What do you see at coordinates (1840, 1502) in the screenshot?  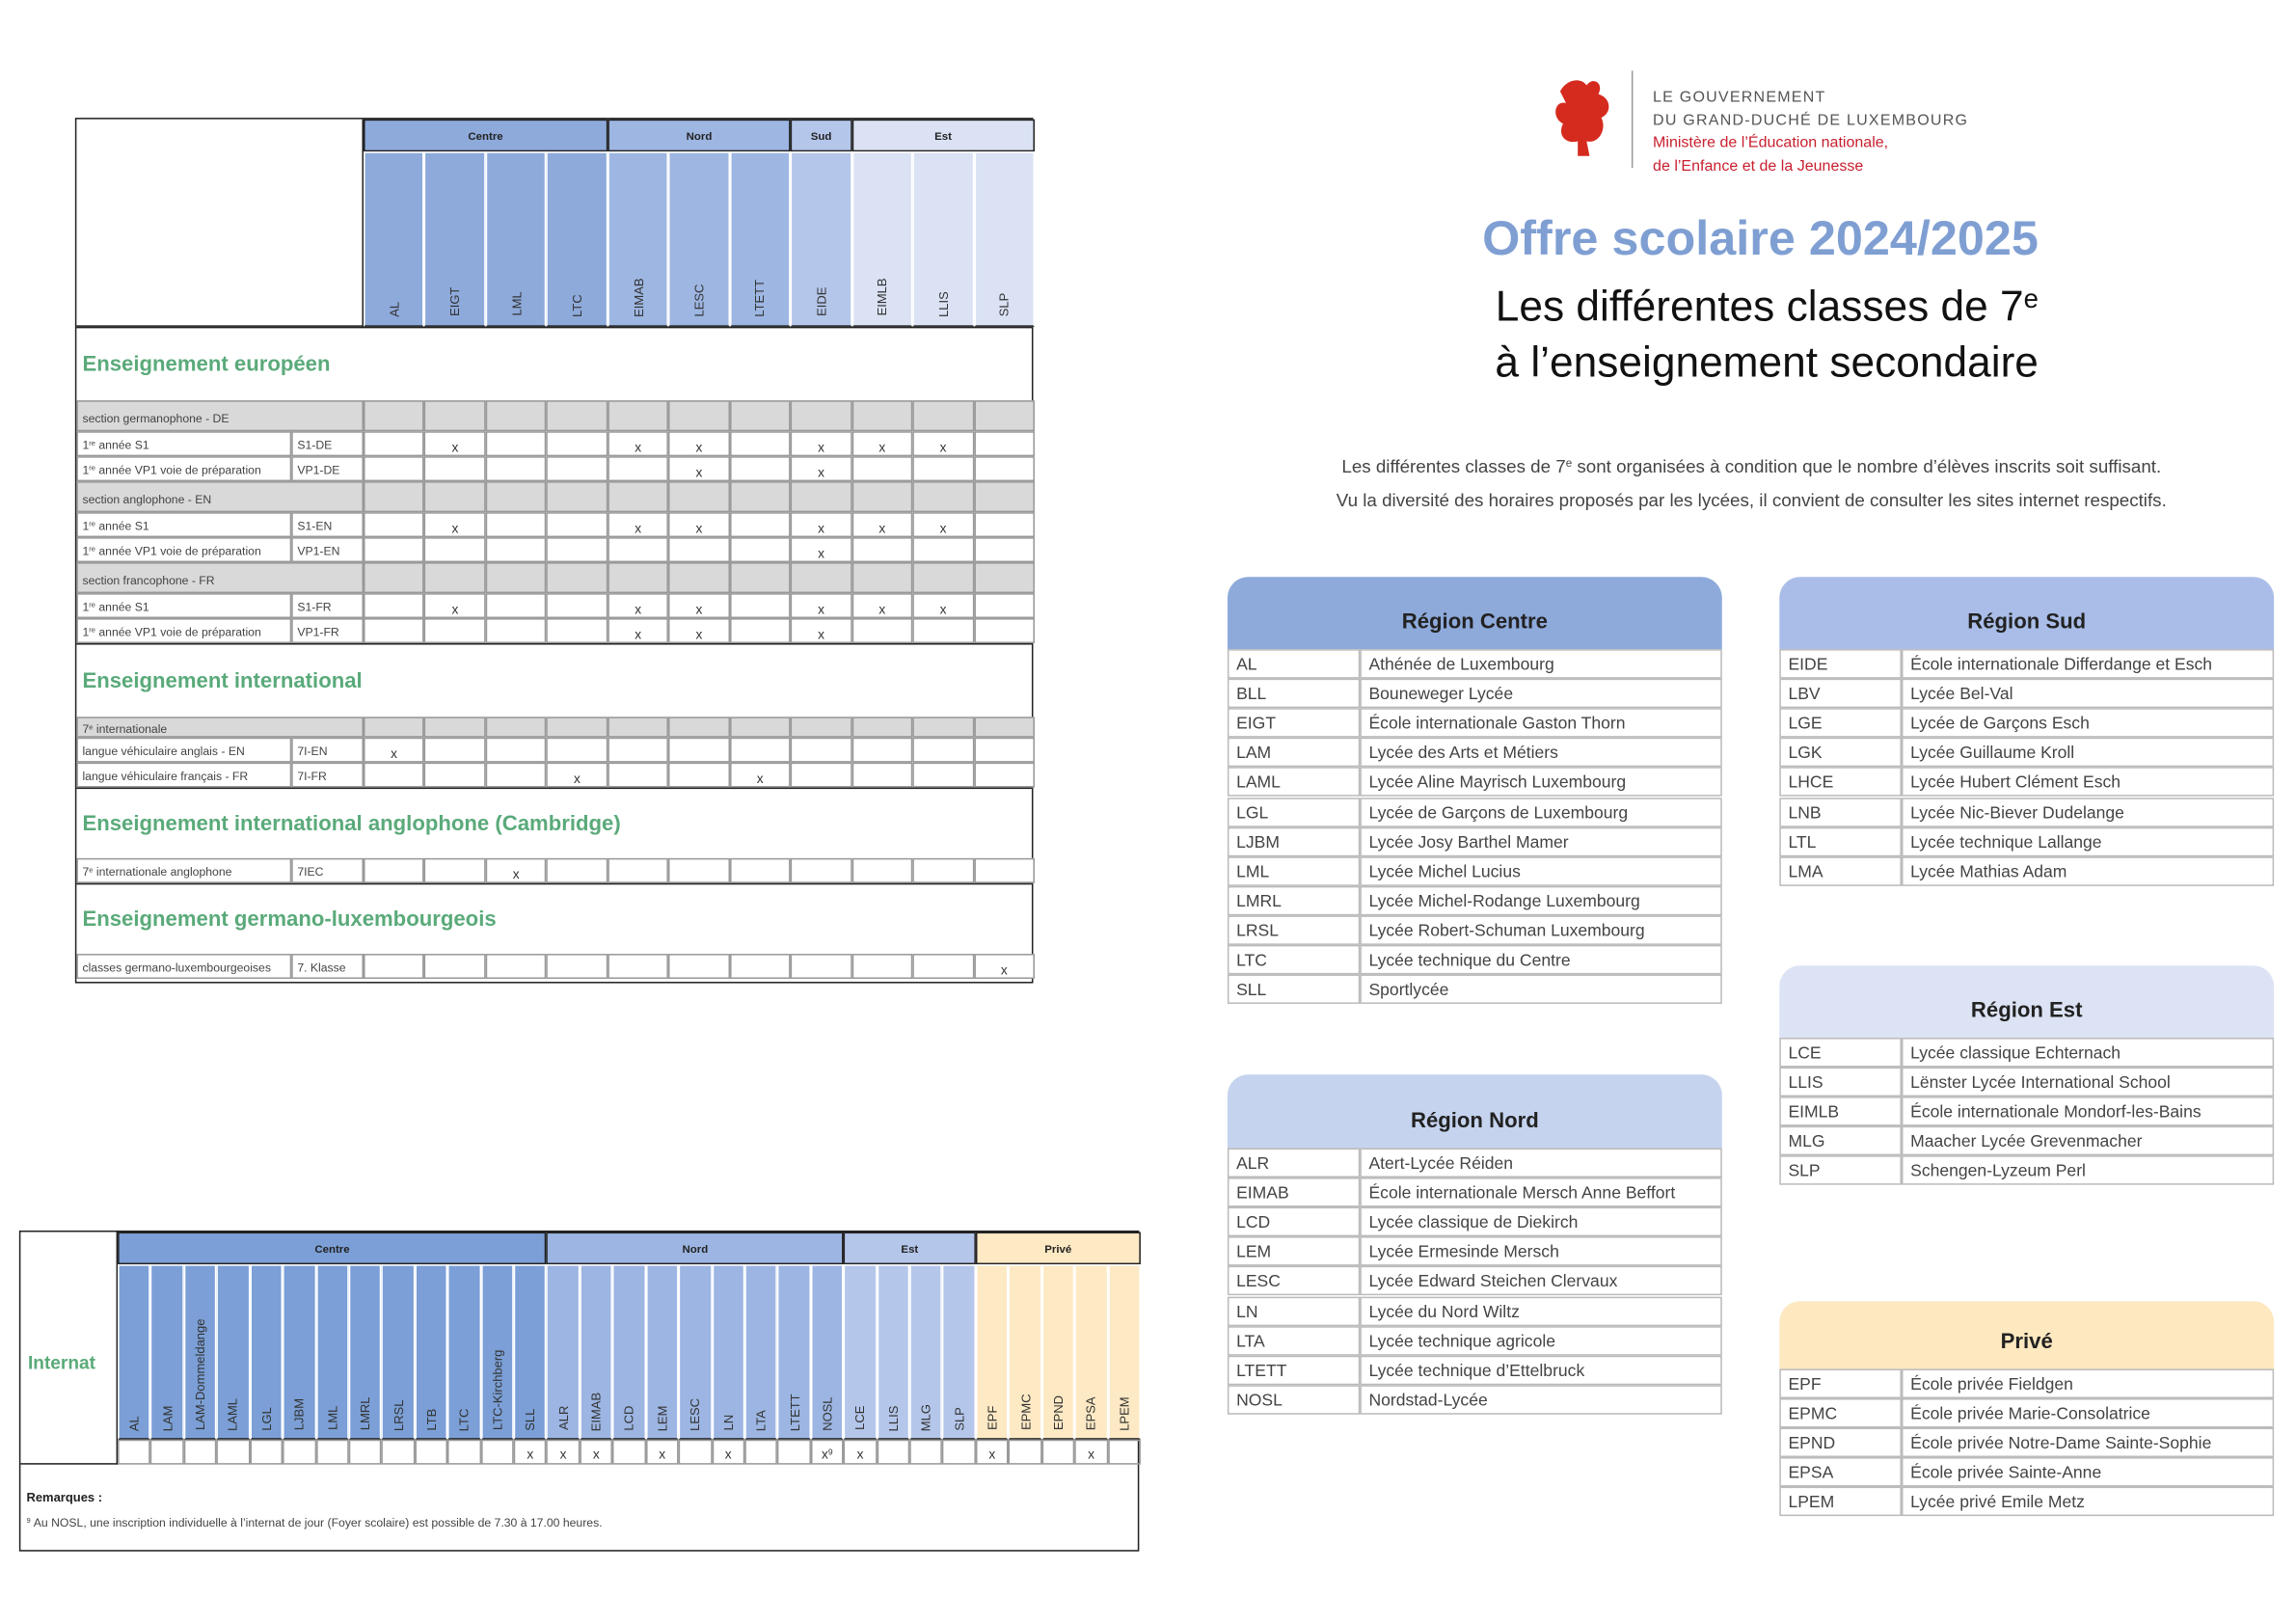 I see `school-code: LPEM` at bounding box center [1840, 1502].